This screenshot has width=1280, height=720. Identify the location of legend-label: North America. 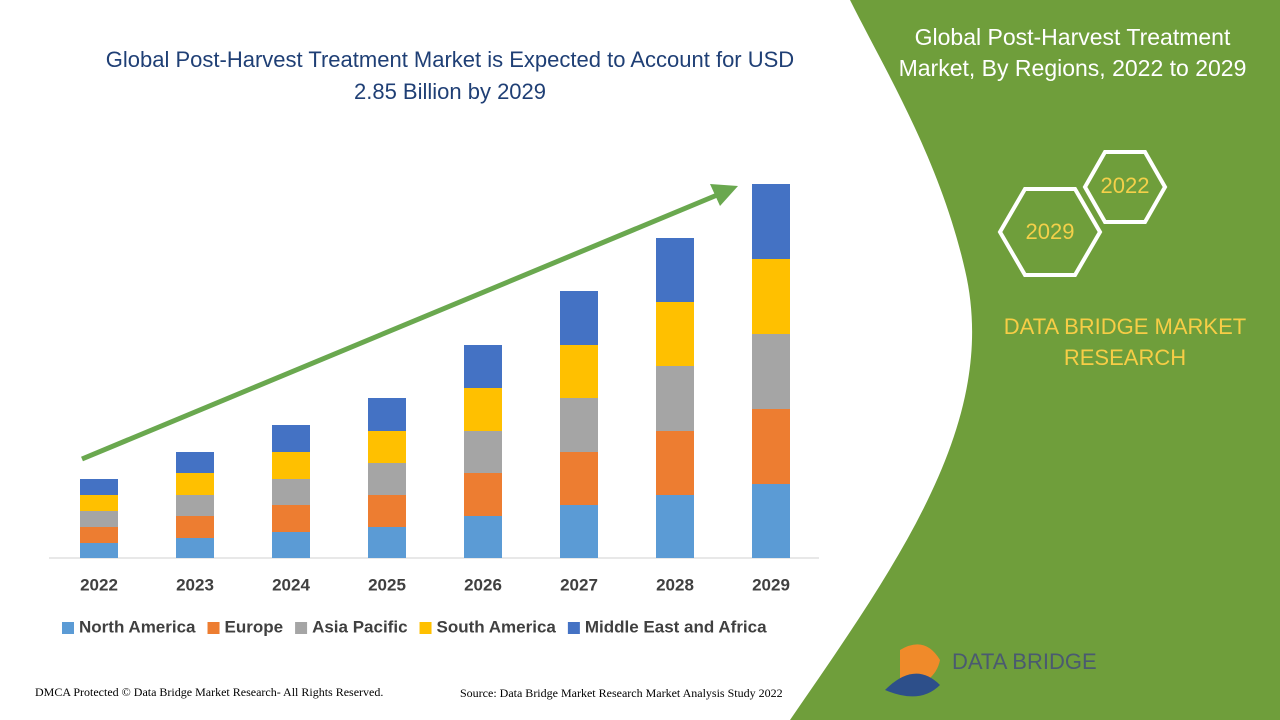
(137, 626).